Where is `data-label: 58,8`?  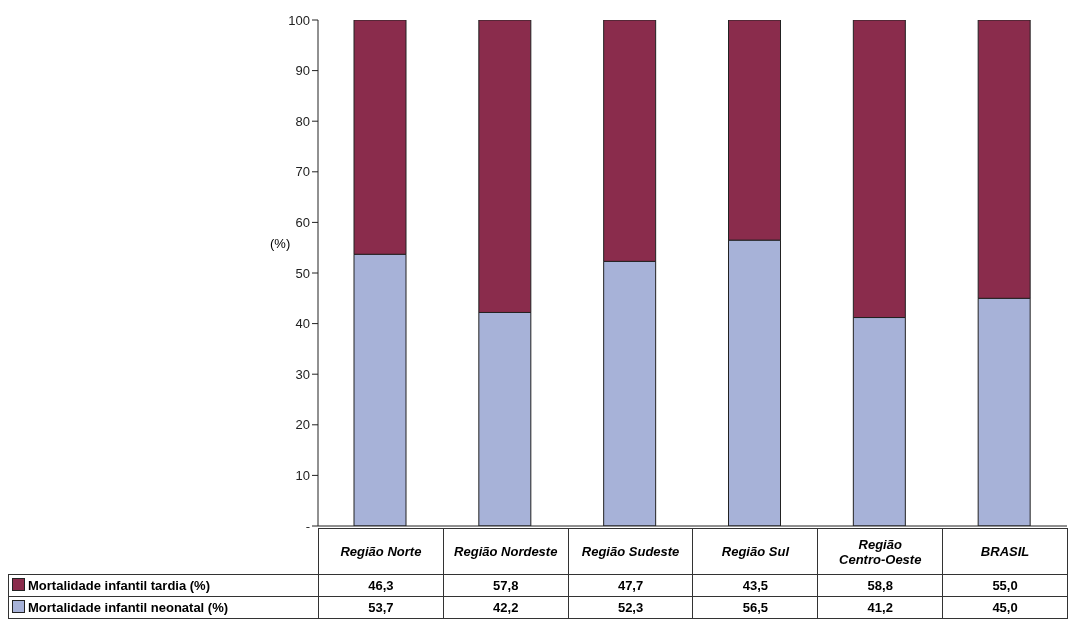 data-label: 58,8 is located at coordinates (880, 585).